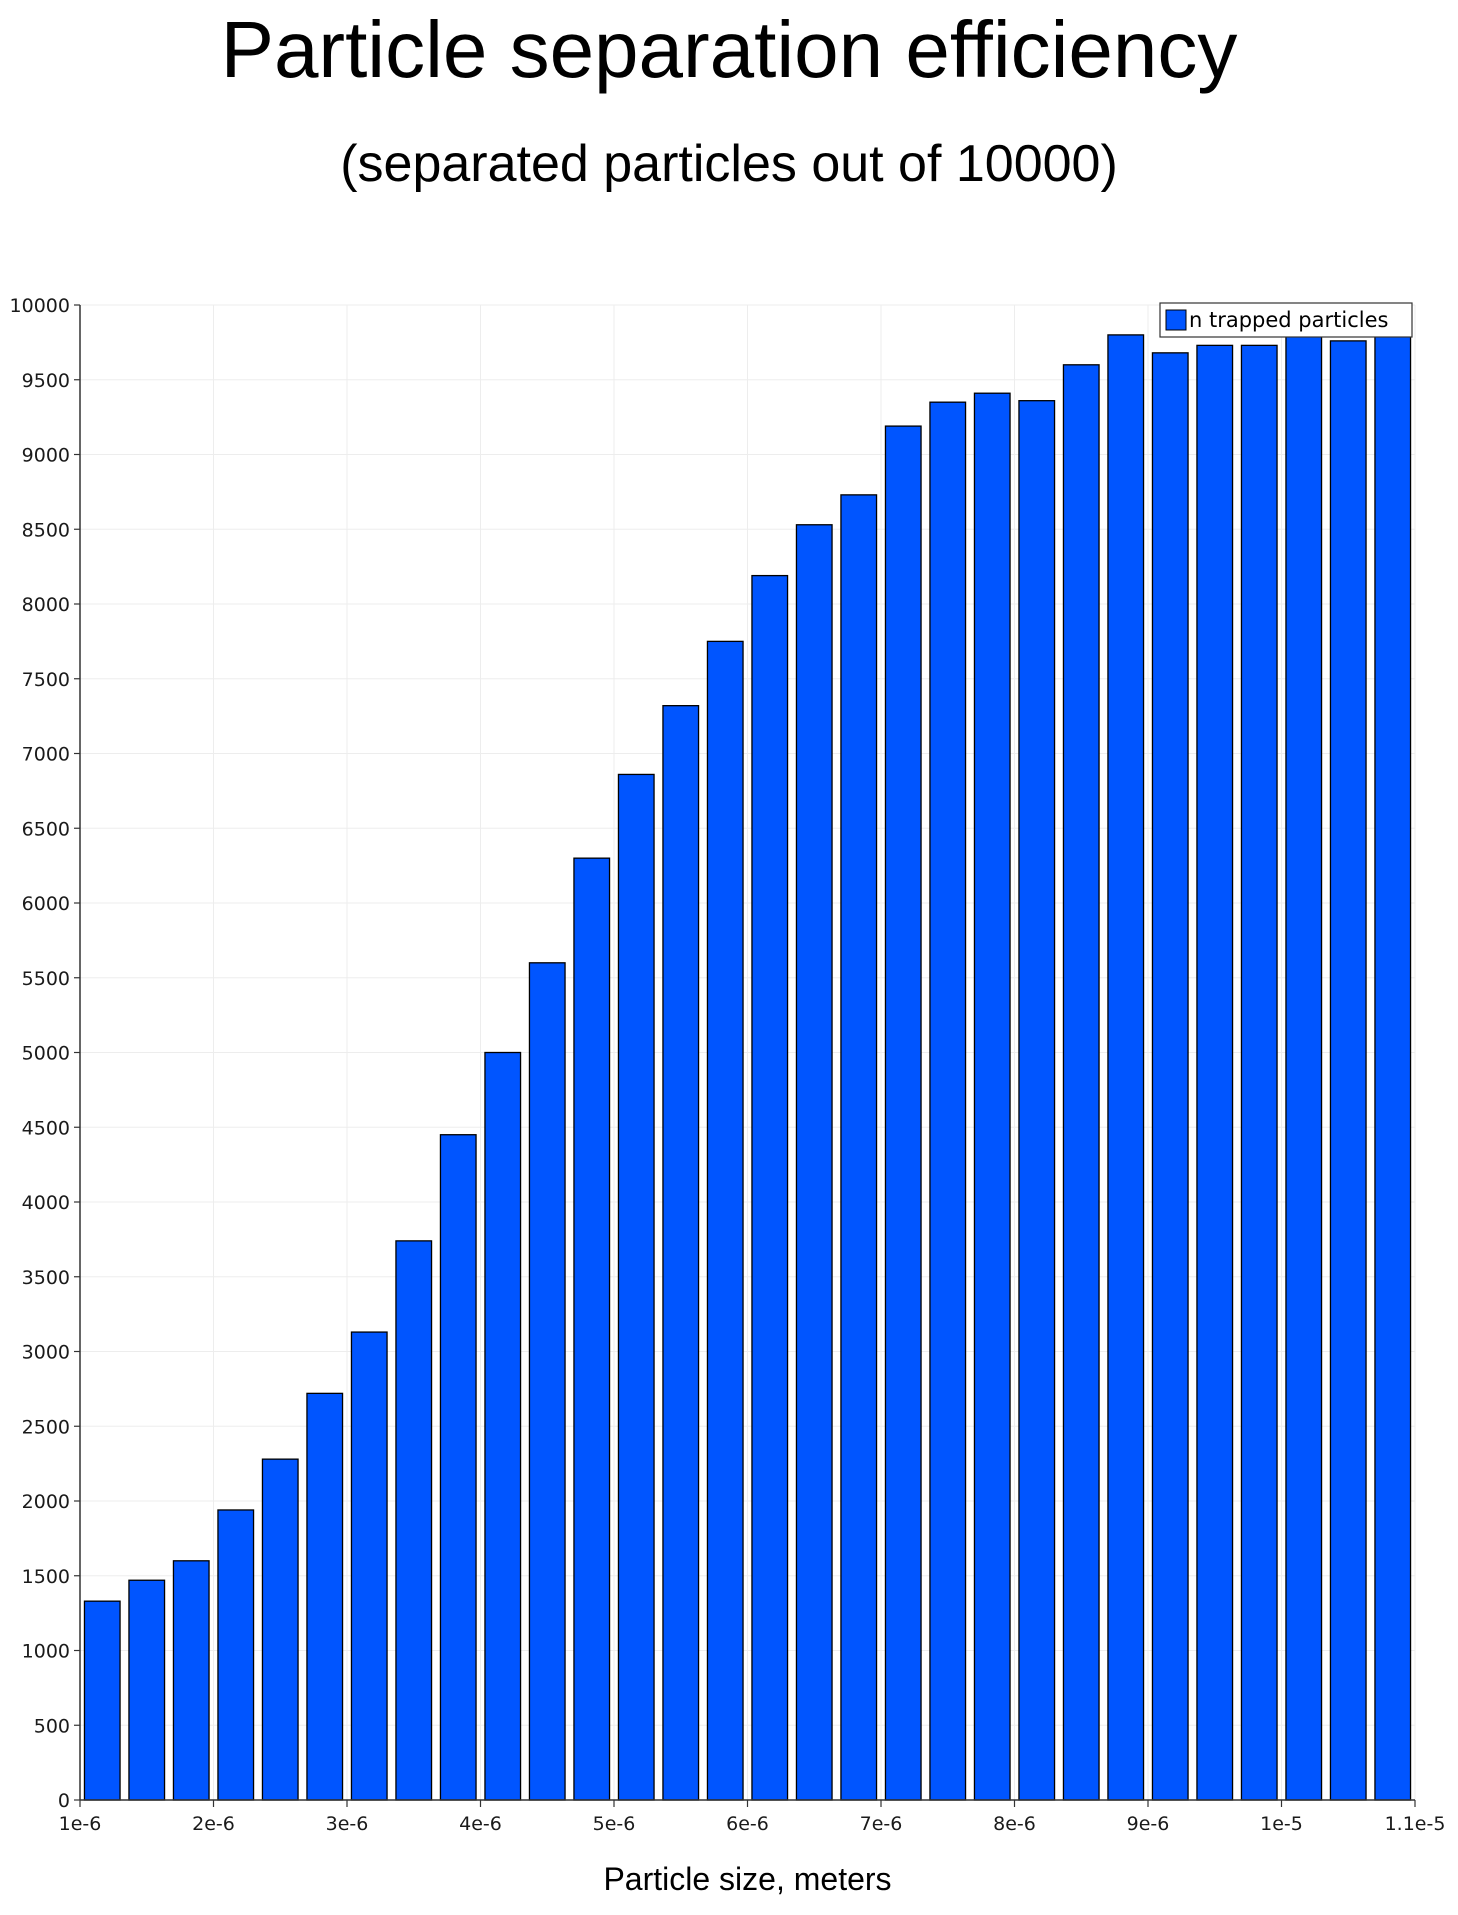 The image size is (1458, 1915). I want to click on y-tick-label: 9000, so click(46, 456).